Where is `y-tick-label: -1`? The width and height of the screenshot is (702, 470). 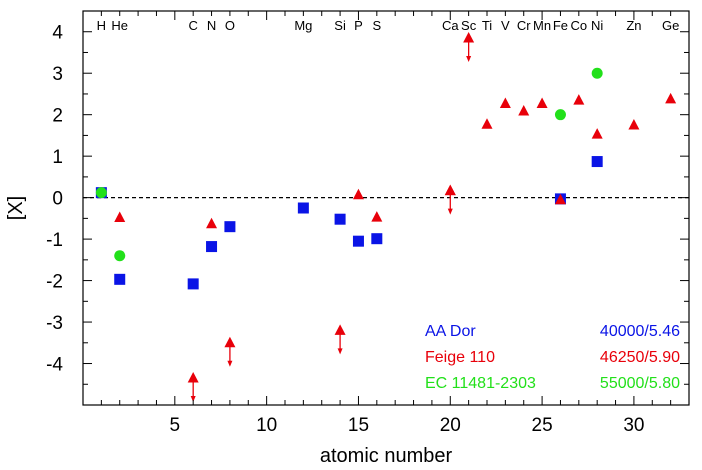 y-tick-label: -1 is located at coordinates (54, 240).